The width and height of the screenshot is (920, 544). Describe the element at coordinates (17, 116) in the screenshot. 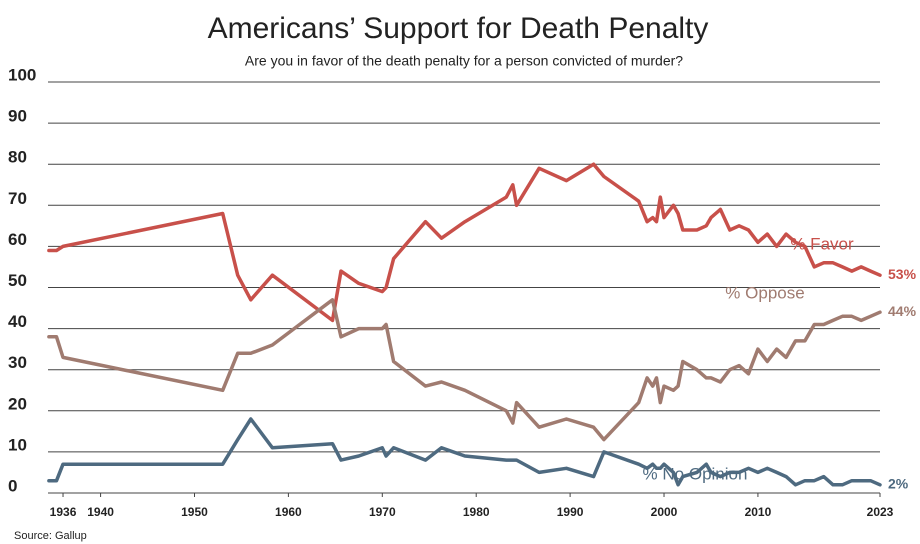

I see `y-tick-label: 90` at that location.